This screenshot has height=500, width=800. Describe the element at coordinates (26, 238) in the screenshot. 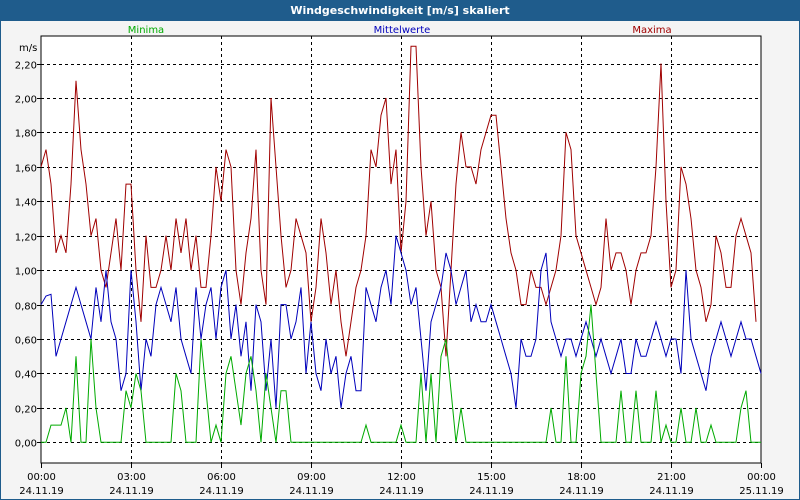

I see `y-tick-label: 1,20` at that location.